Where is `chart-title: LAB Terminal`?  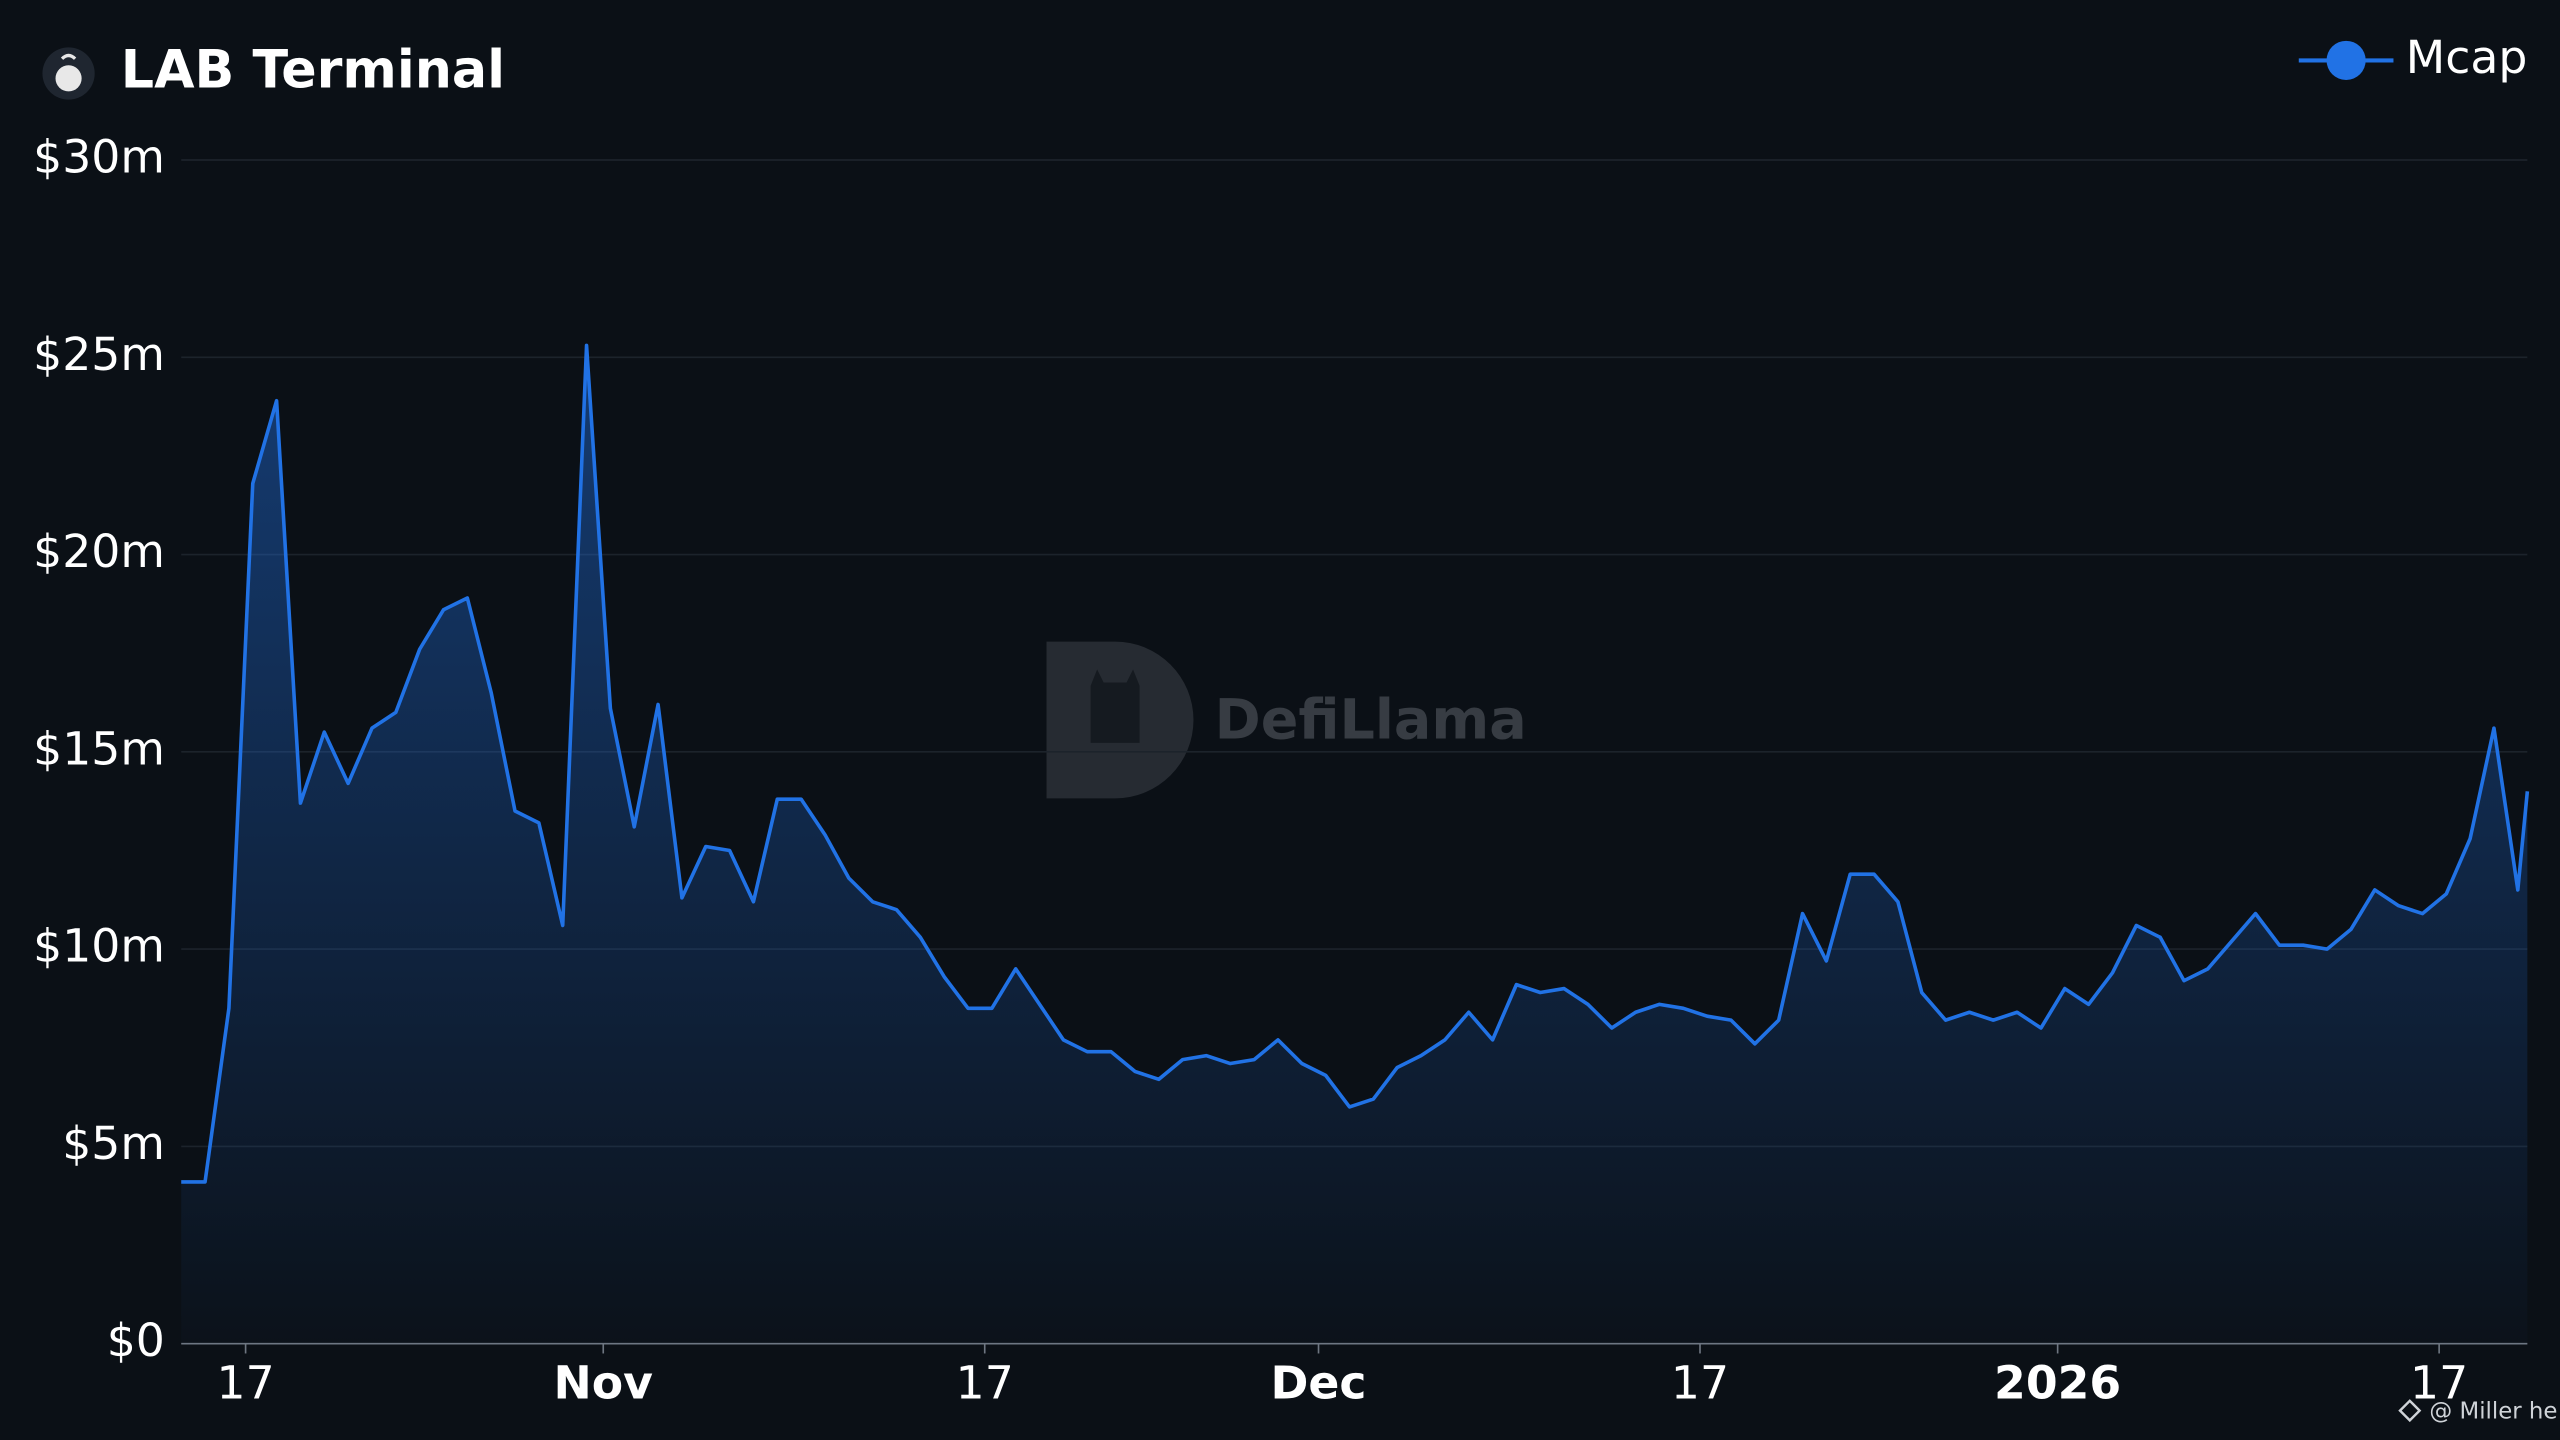
chart-title: LAB Terminal is located at coordinates (313, 70).